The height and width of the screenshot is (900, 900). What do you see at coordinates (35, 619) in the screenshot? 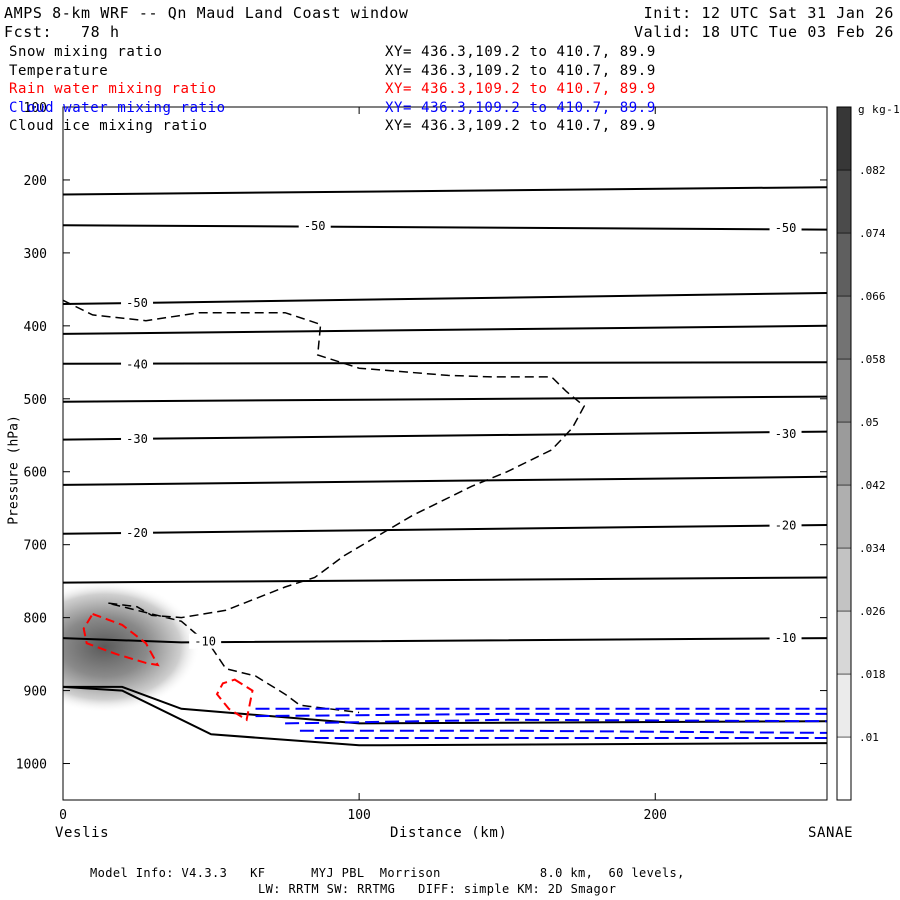
I see `y-tick-label: 800` at bounding box center [35, 619].